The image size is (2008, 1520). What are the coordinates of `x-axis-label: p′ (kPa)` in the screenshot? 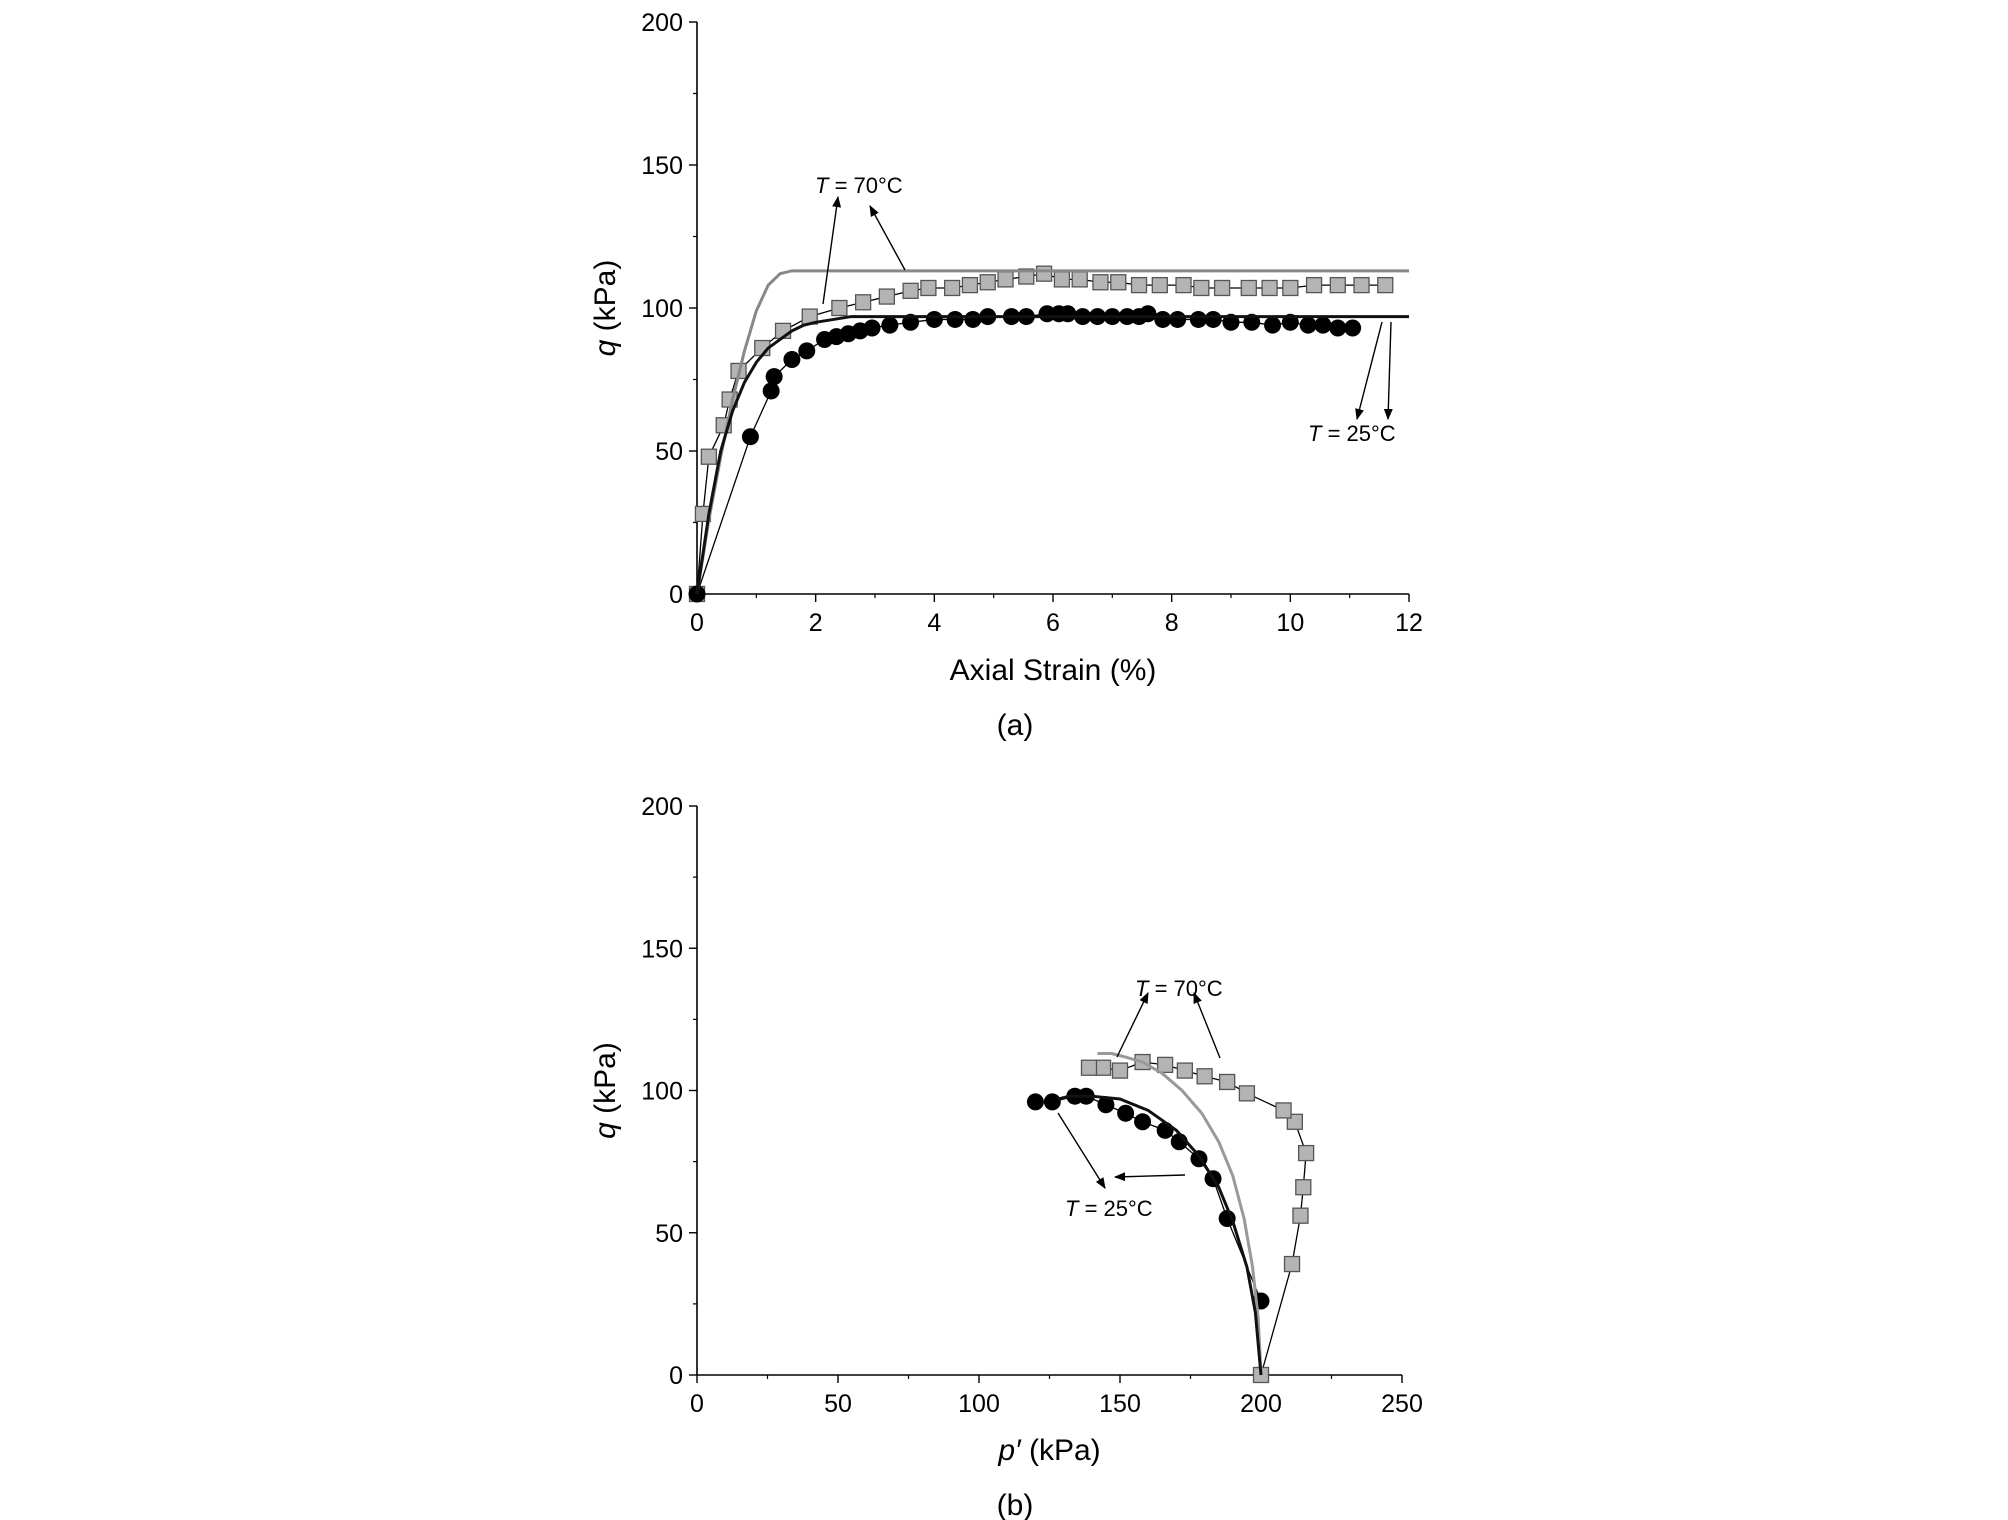 It's located at (1048, 1450).